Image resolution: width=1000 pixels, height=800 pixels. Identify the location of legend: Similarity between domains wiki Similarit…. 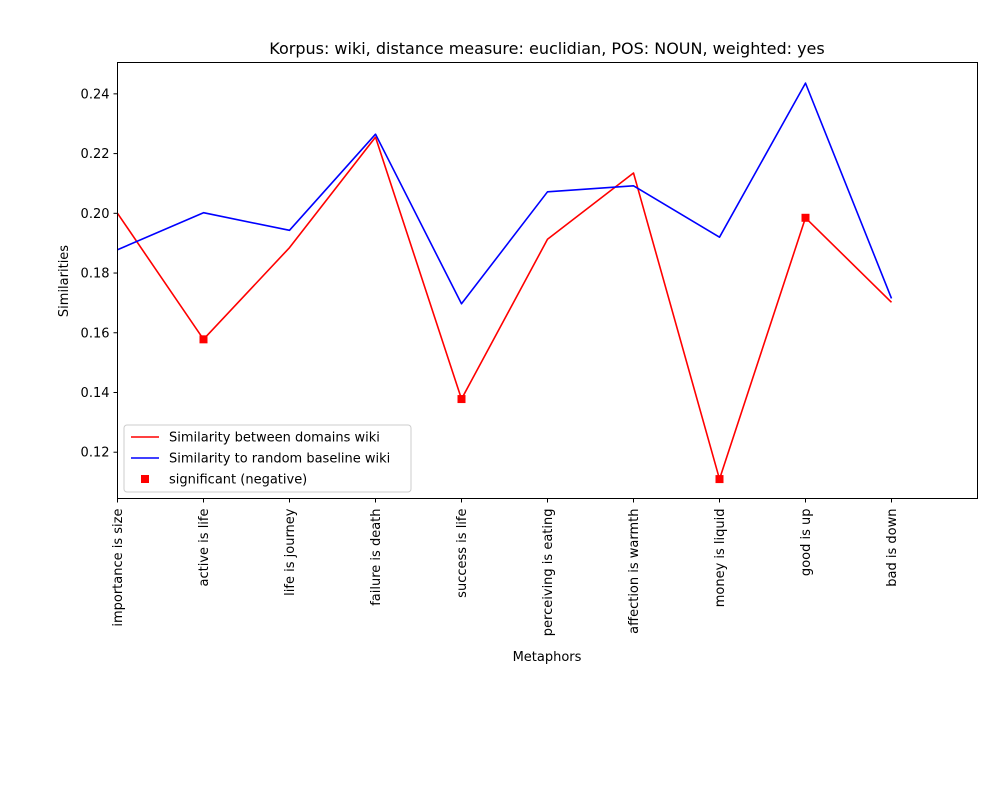
(267, 458).